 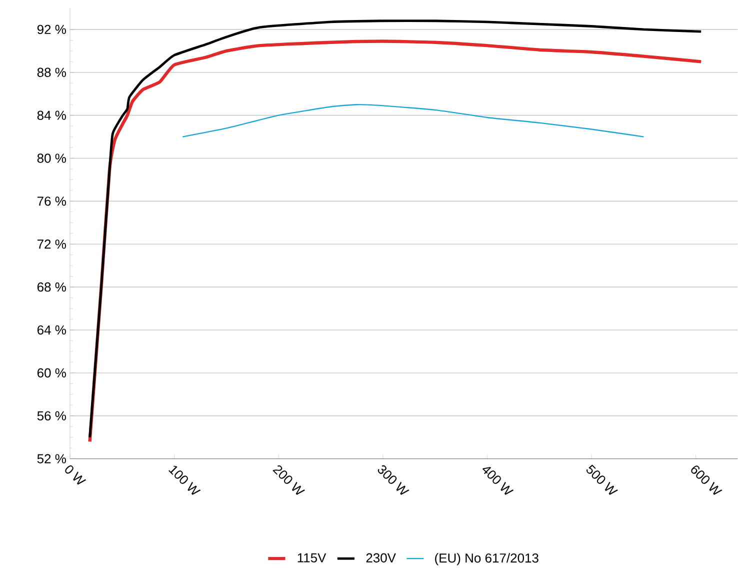 What do you see at coordinates (75, 475) in the screenshot?
I see `x-tick-label: 0 W` at bounding box center [75, 475].